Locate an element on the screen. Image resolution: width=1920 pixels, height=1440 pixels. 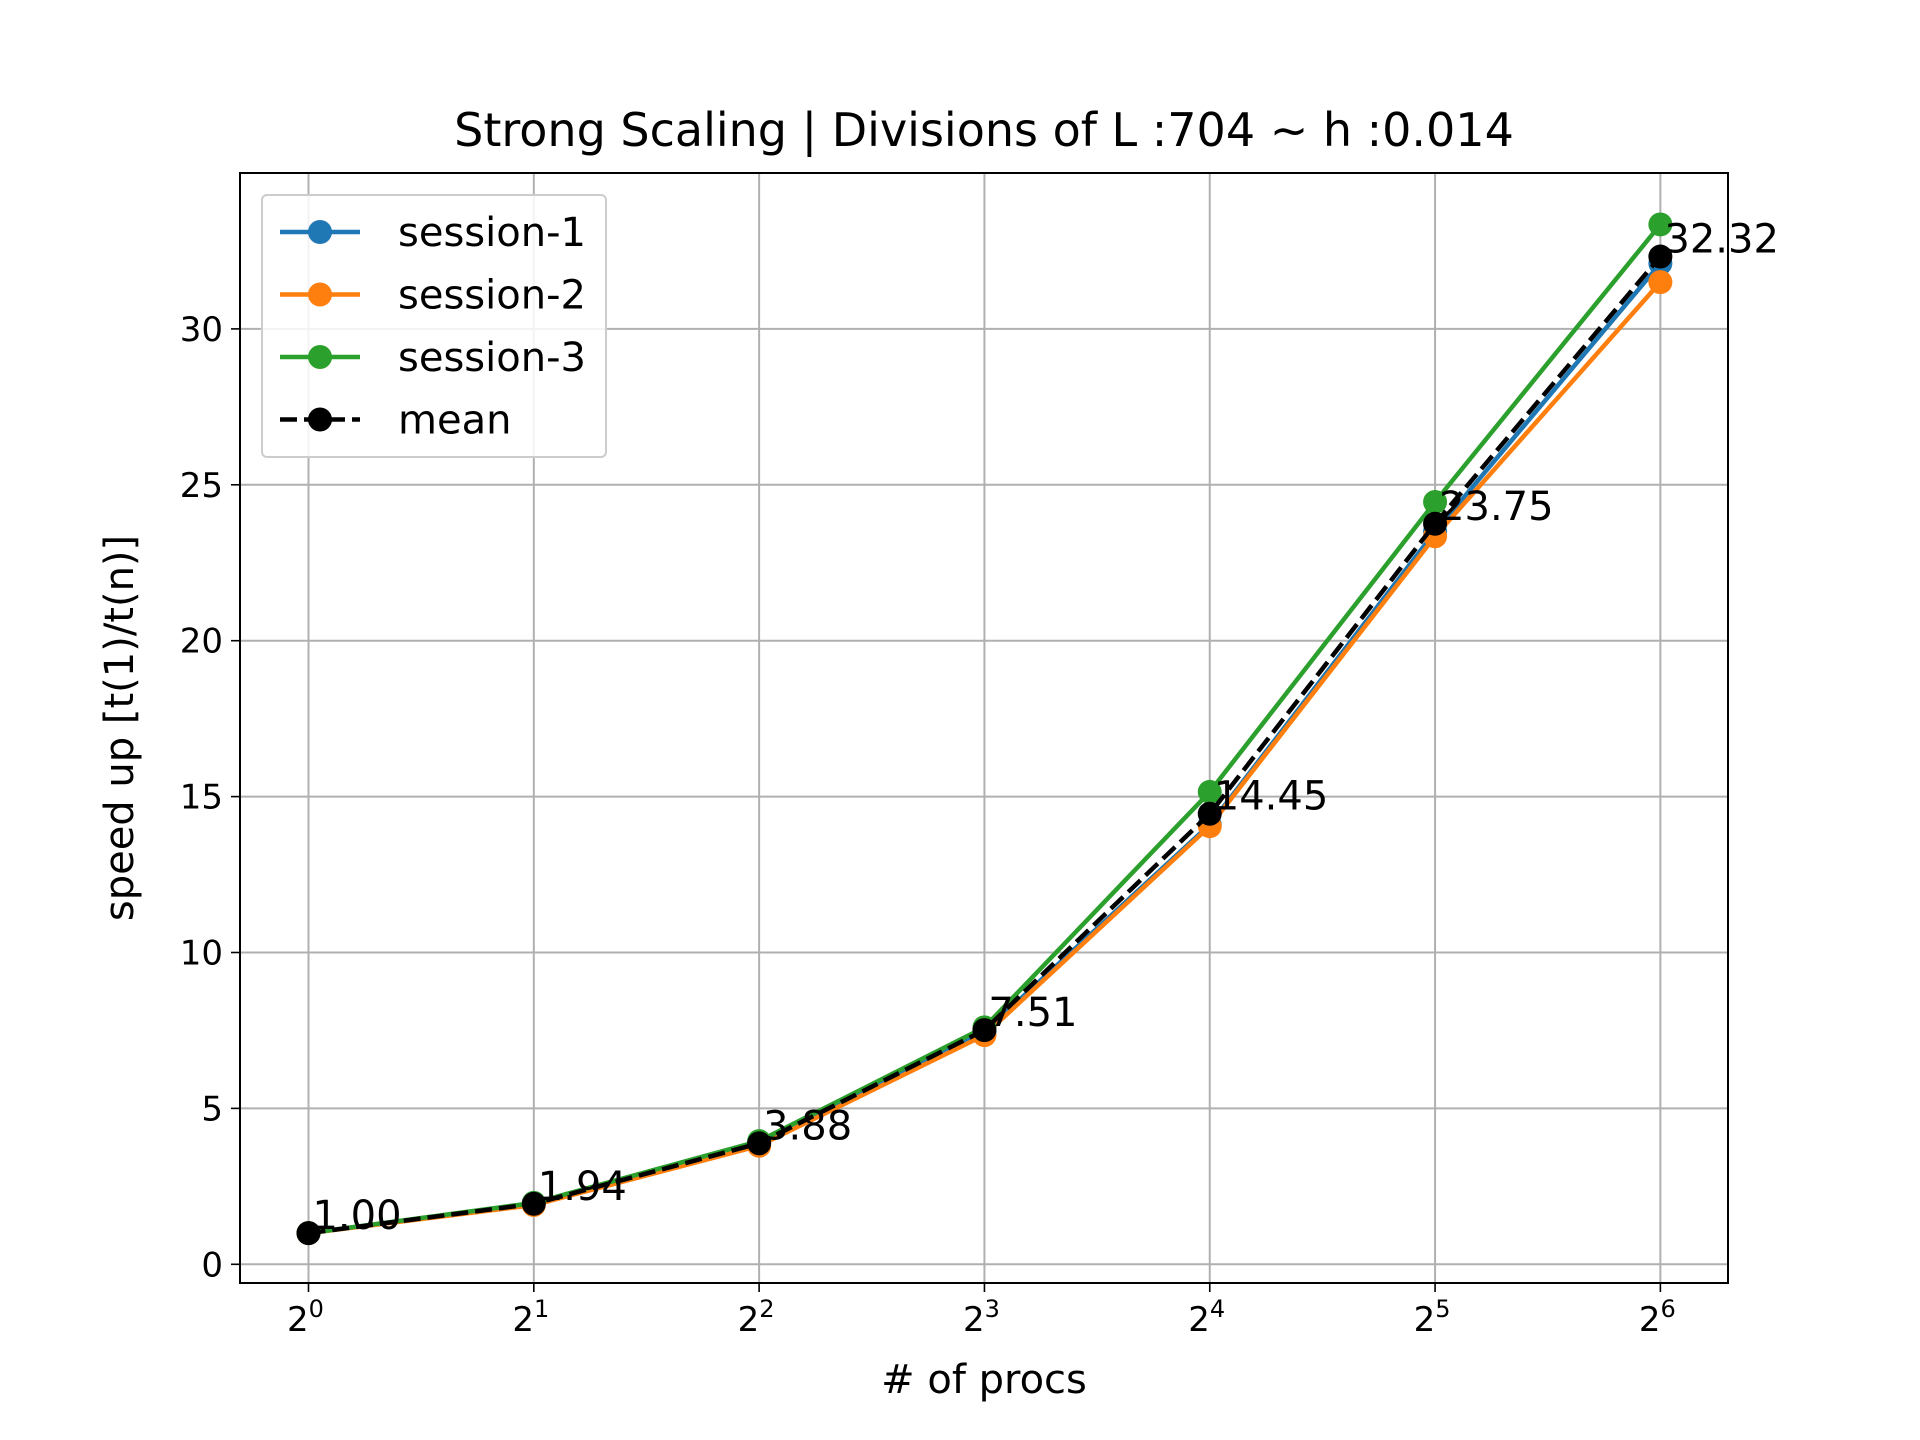
x-tick-exponent: 3 is located at coordinates (992, 1309).